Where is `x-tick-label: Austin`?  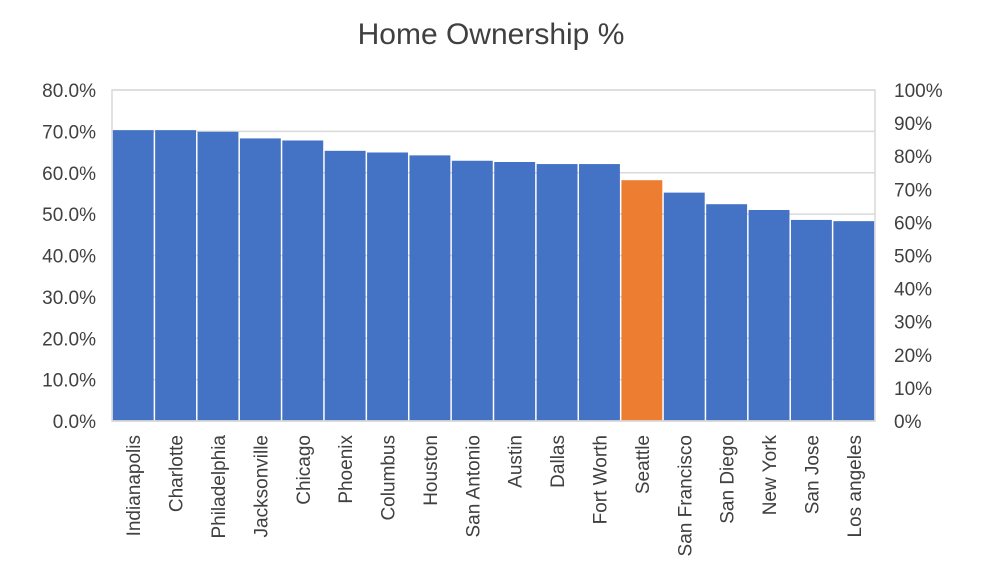
x-tick-label: Austin is located at coordinates (516, 461).